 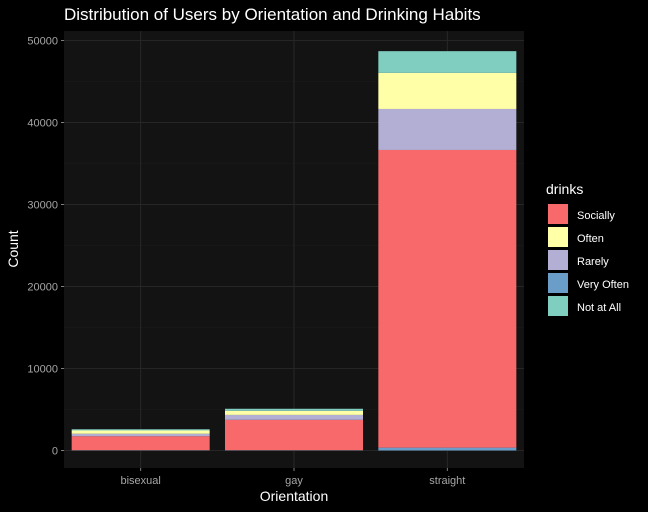 What do you see at coordinates (42, 206) in the screenshot?
I see `y-tick-label: 30000` at bounding box center [42, 206].